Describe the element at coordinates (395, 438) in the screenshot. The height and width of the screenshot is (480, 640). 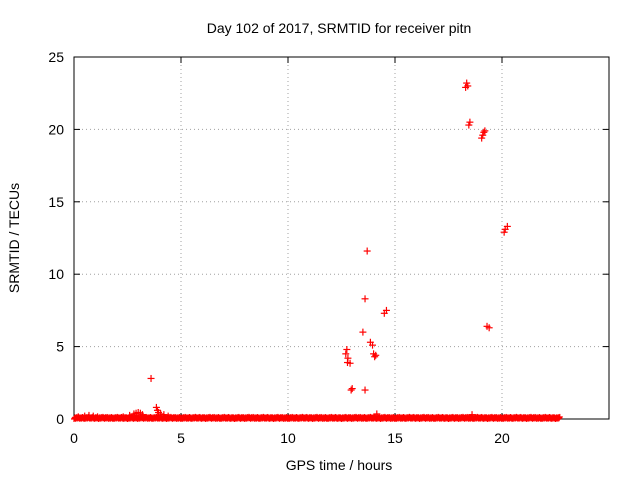
I see `x-tick-label: 15` at that location.